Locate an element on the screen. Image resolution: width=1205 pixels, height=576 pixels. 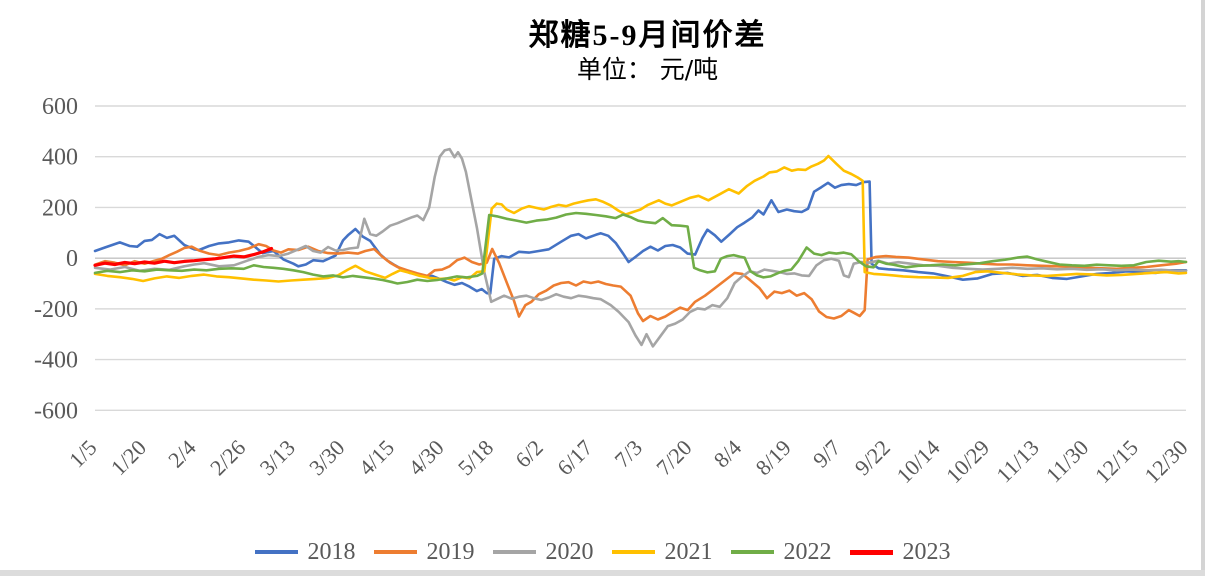
chart-legend: 2018 2019 2020 2021 2022 2023 is located at coordinates (602, 552).